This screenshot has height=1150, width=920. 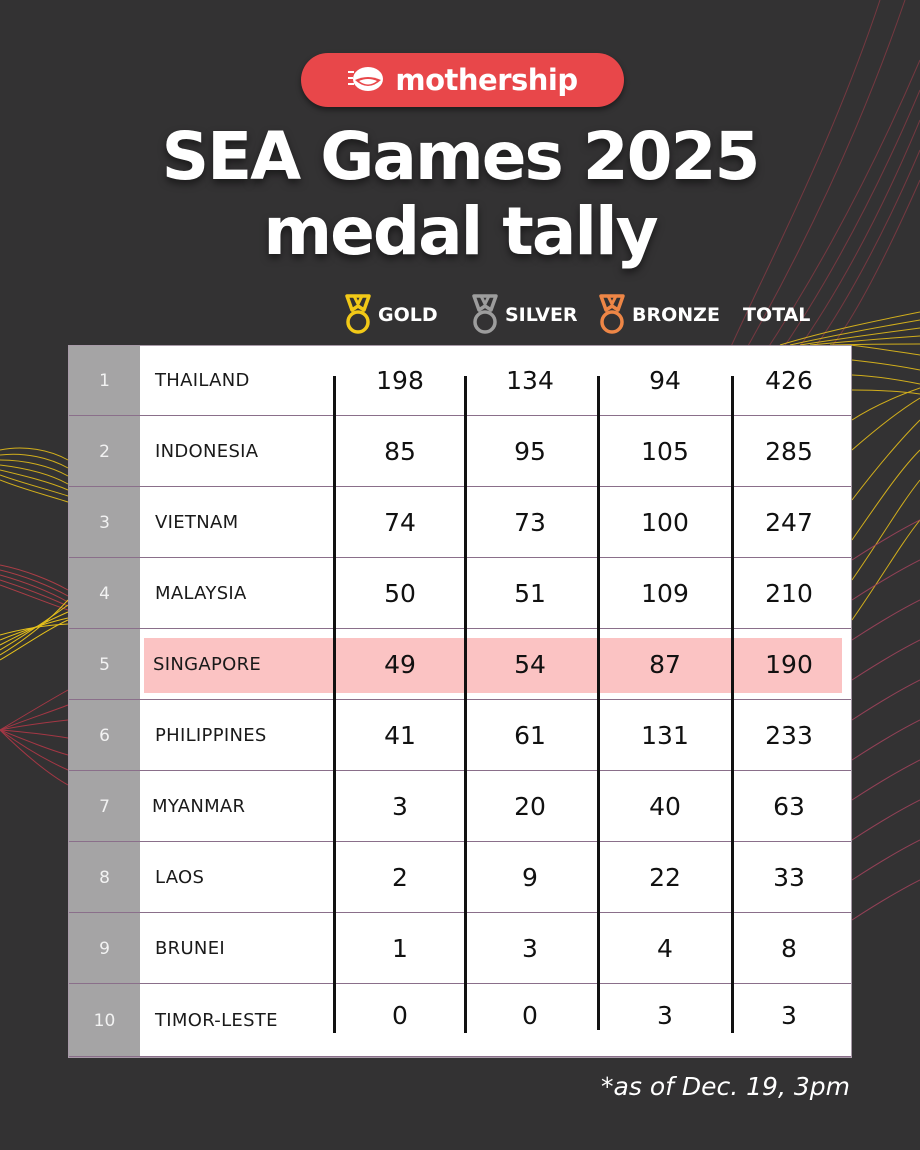 I want to click on silver-count: 0, so click(x=530, y=1015).